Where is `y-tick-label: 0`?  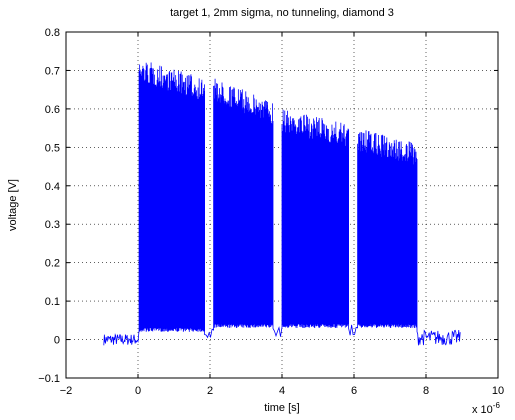
y-tick-label: 0 is located at coordinates (57, 341).